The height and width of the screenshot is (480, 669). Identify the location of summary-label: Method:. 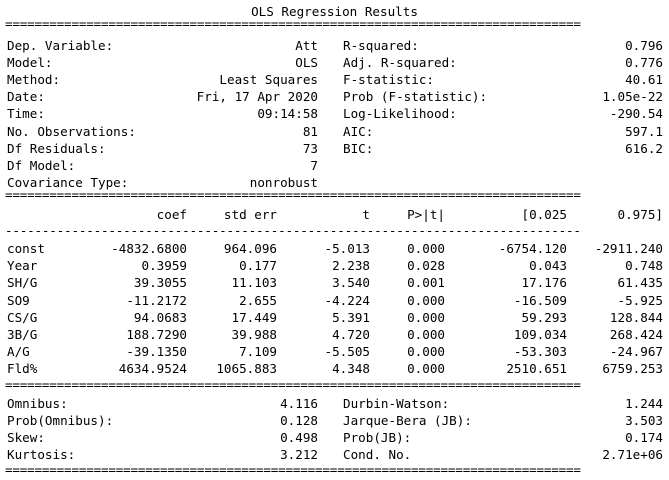
(34, 80).